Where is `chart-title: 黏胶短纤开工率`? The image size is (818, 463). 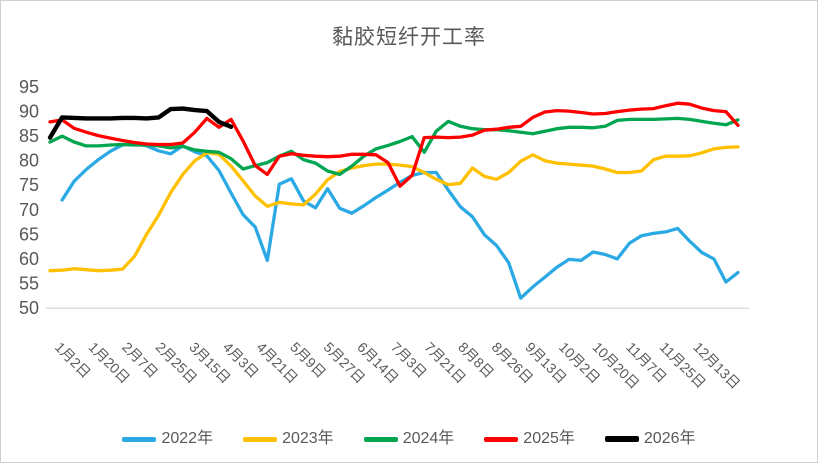
chart-title: 黏胶短纤开工率 is located at coordinates (409, 37).